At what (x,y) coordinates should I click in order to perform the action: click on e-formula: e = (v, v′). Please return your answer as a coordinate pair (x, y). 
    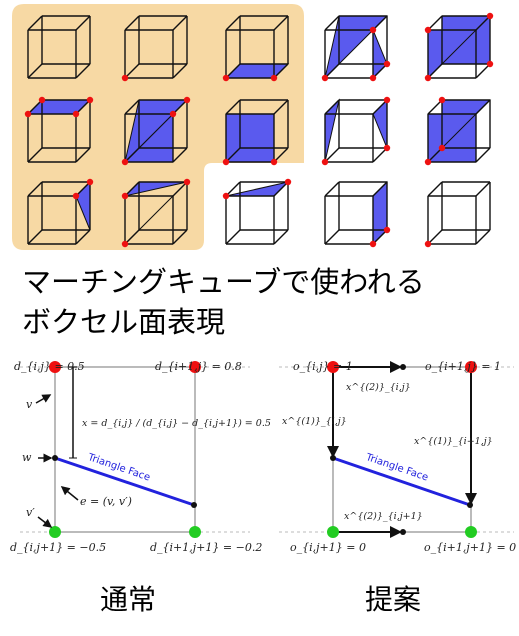
    Looking at the image, I should click on (106, 501).